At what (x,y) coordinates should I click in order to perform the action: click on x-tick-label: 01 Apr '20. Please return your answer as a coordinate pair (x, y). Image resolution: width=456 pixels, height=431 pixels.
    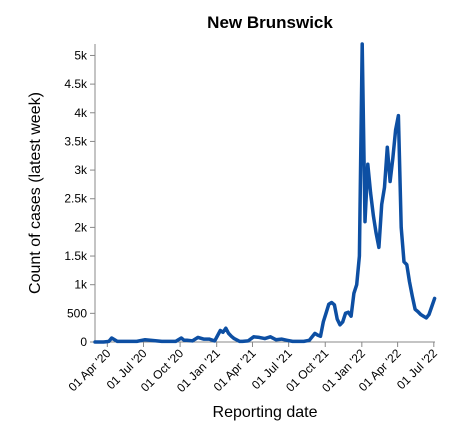
    Looking at the image, I should click on (90, 370).